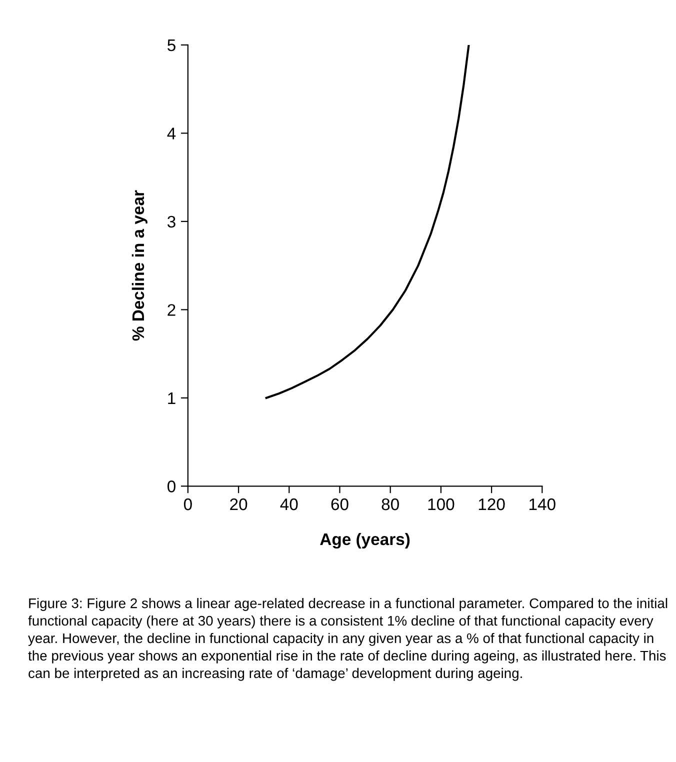 This screenshot has width=676, height=762. I want to click on y-axis-title: % Decline in a year, so click(140, 265).